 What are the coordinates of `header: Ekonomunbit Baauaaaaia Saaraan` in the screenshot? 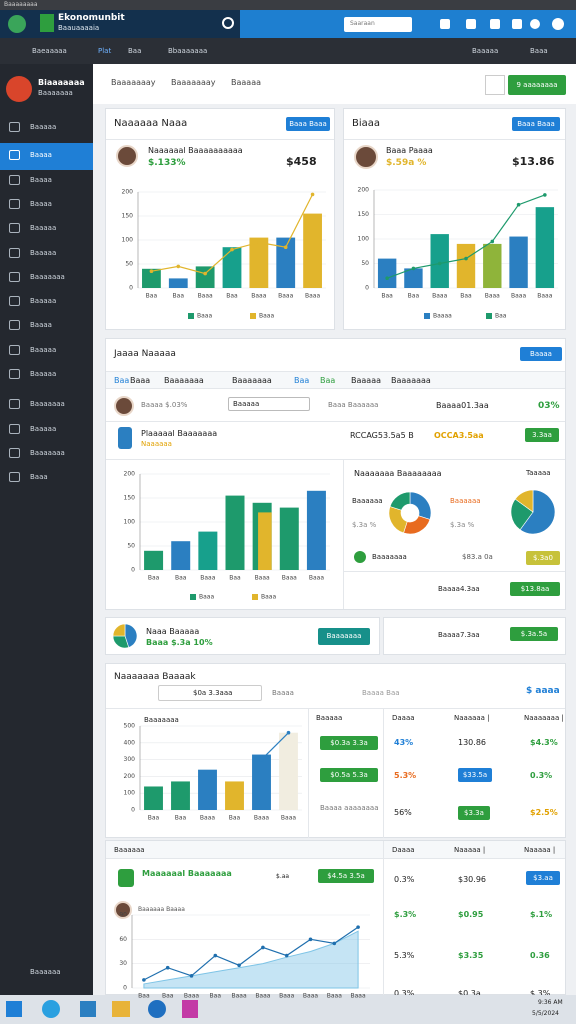 It's located at (288, 24).